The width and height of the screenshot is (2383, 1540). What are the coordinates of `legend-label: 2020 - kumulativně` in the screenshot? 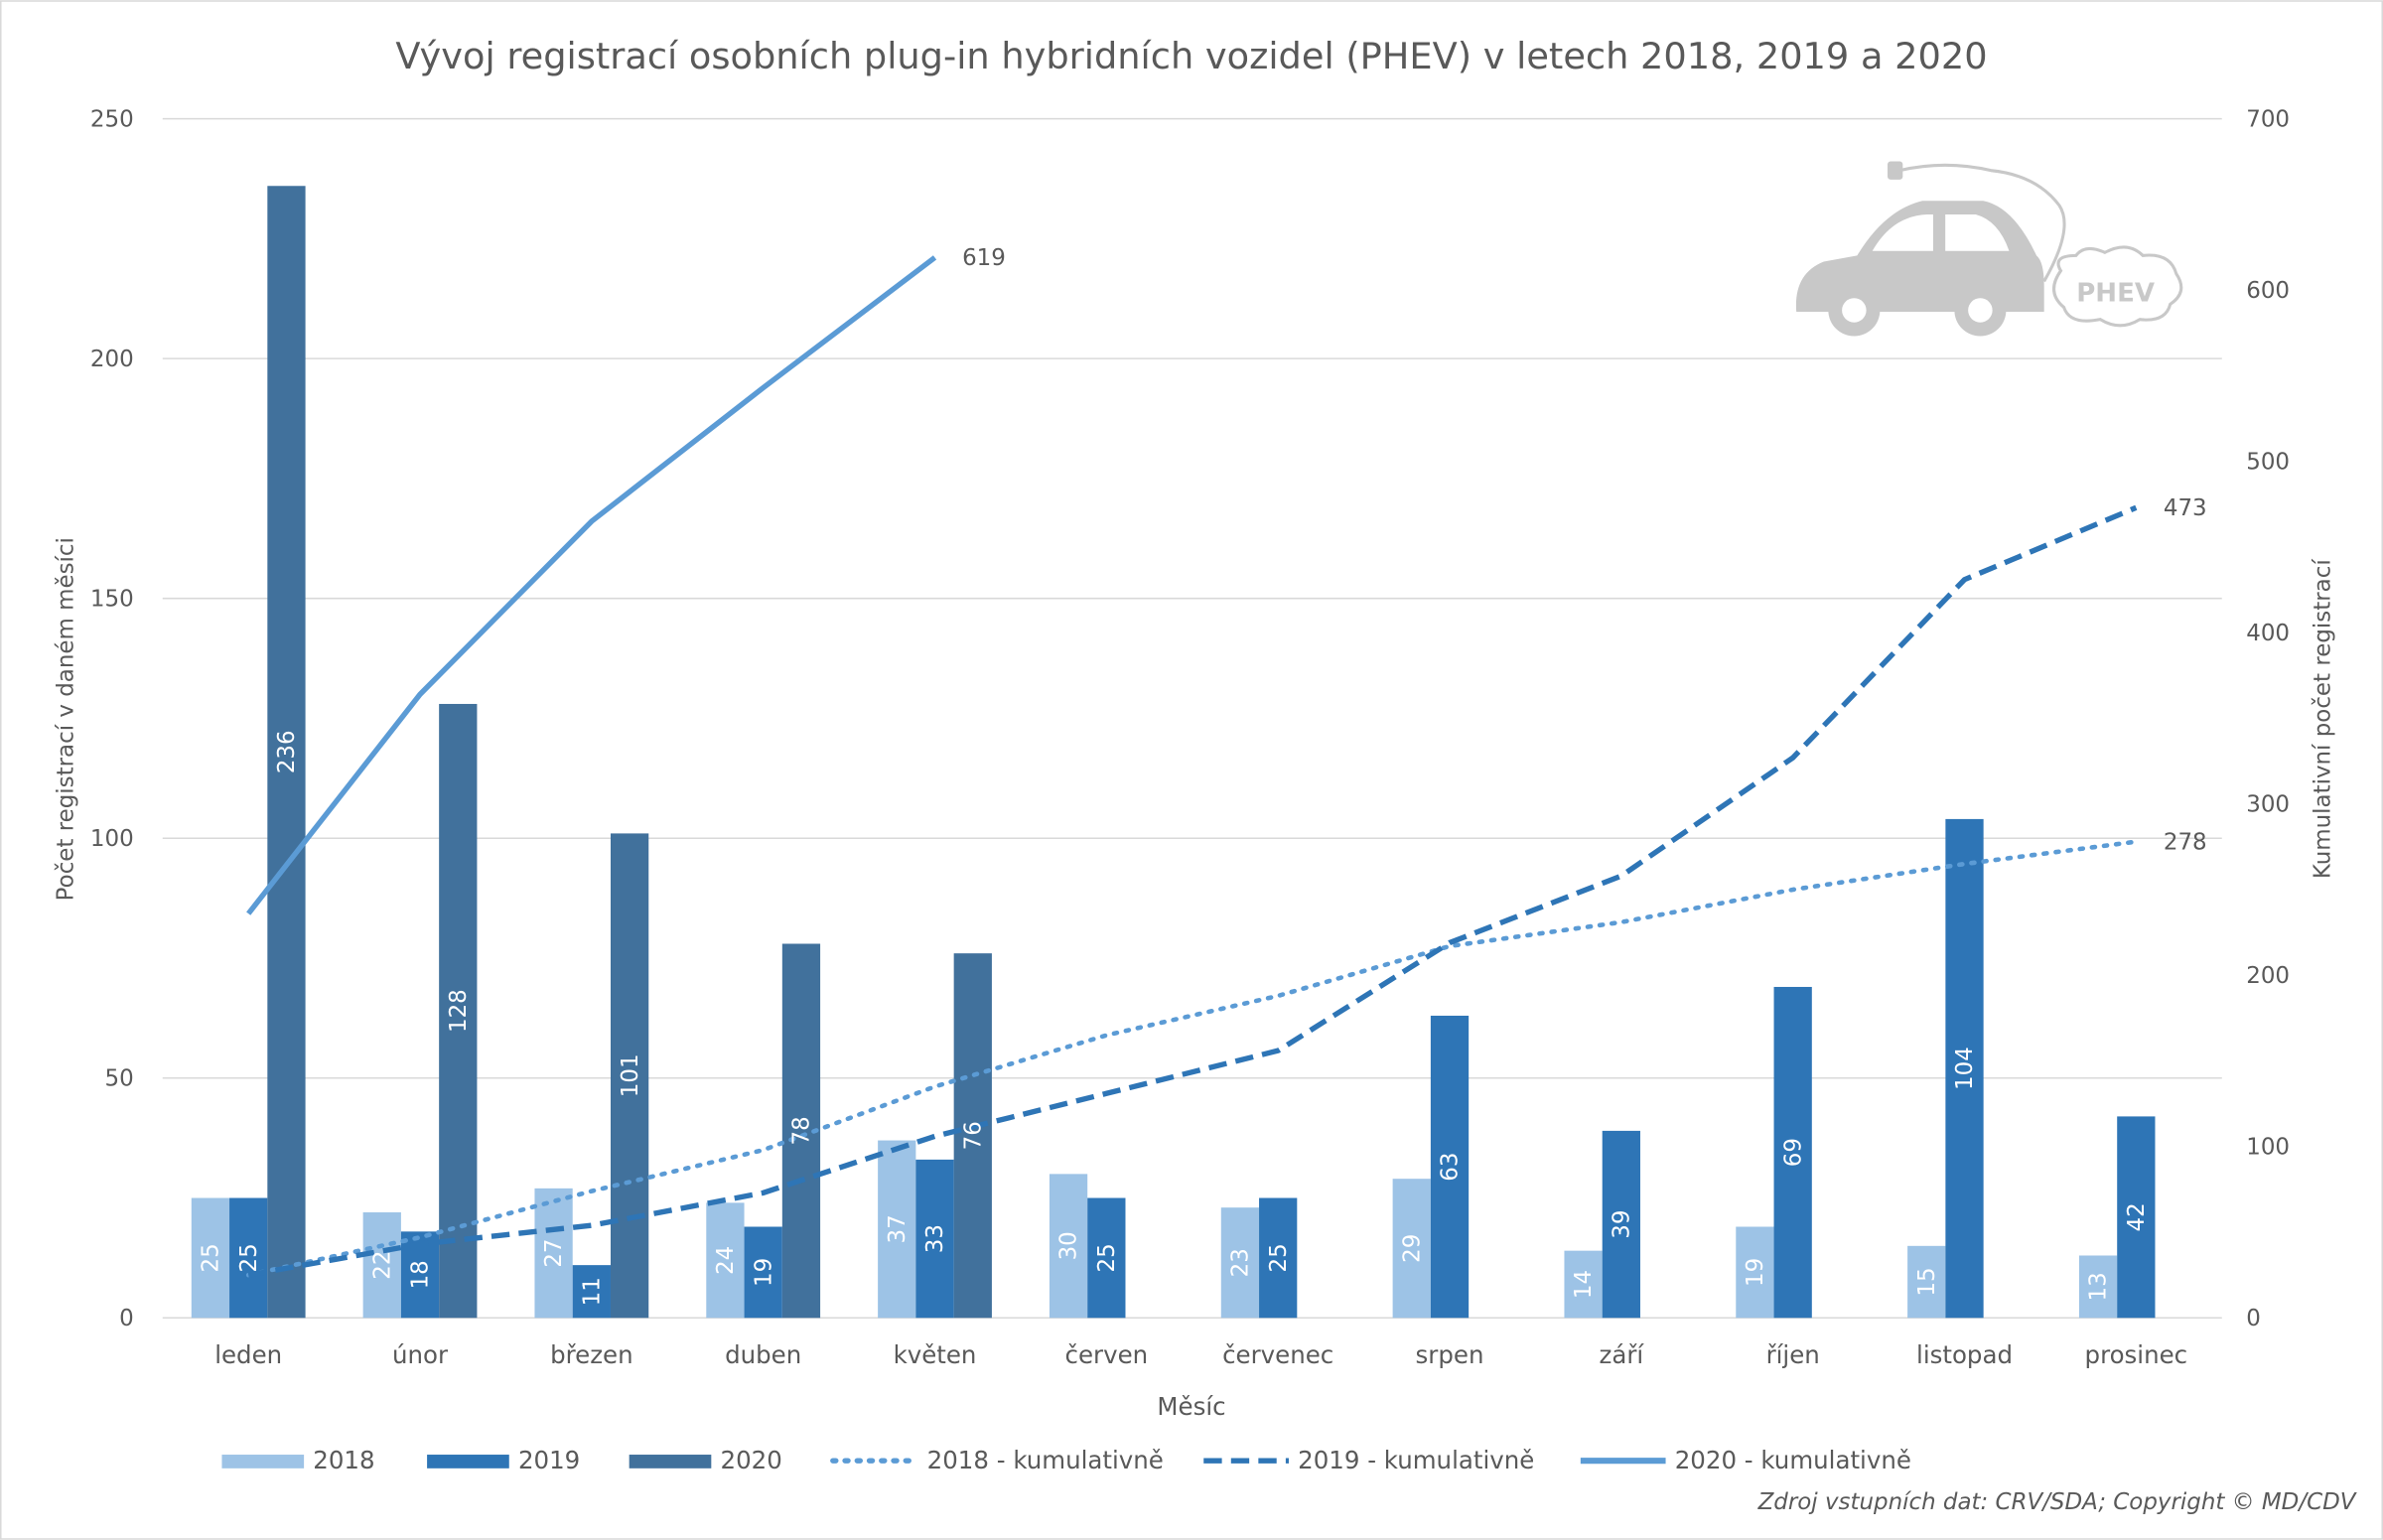 It's located at (1793, 1460).